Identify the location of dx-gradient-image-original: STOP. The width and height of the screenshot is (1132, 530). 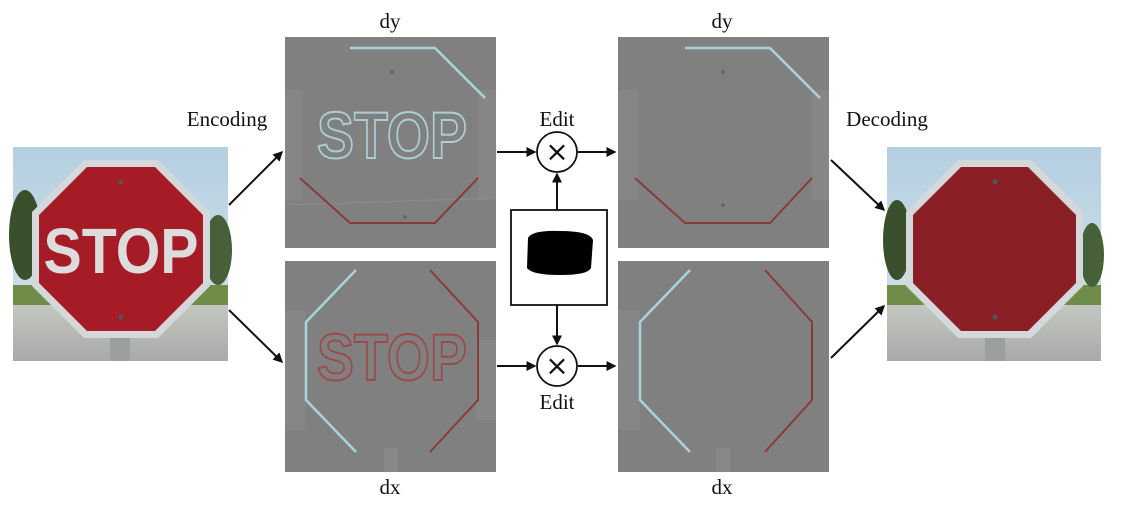
(390, 366).